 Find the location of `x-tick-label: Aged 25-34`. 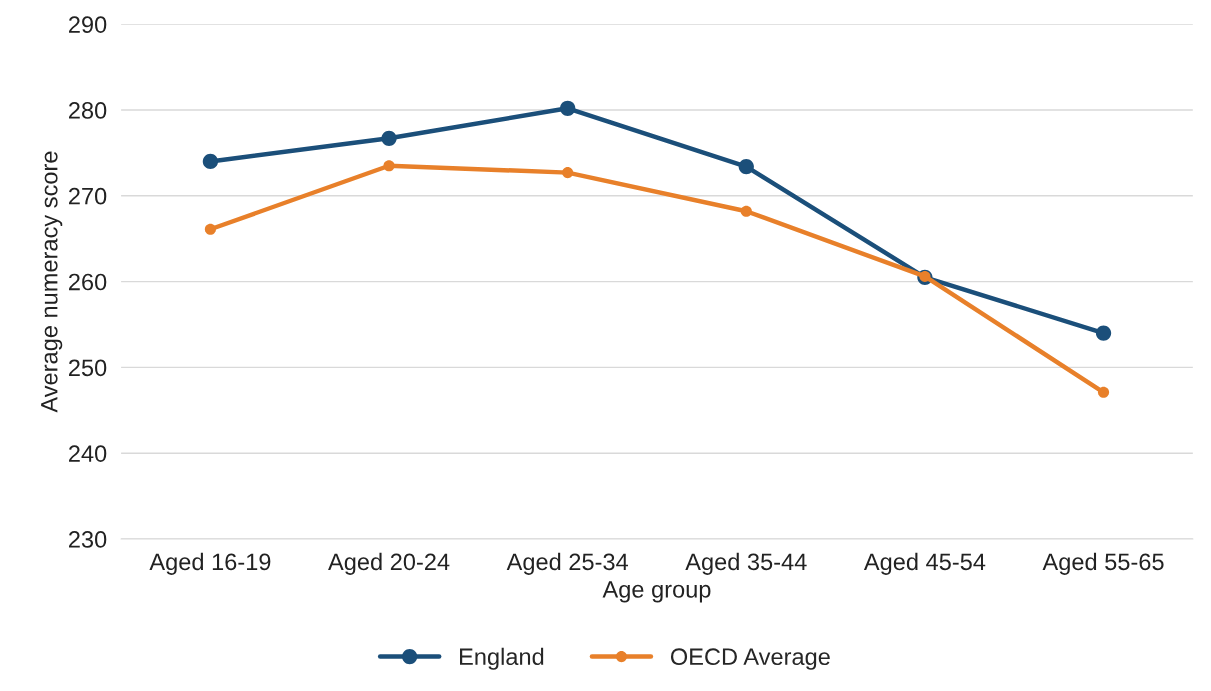

x-tick-label: Aged 25-34 is located at coordinates (567, 563).